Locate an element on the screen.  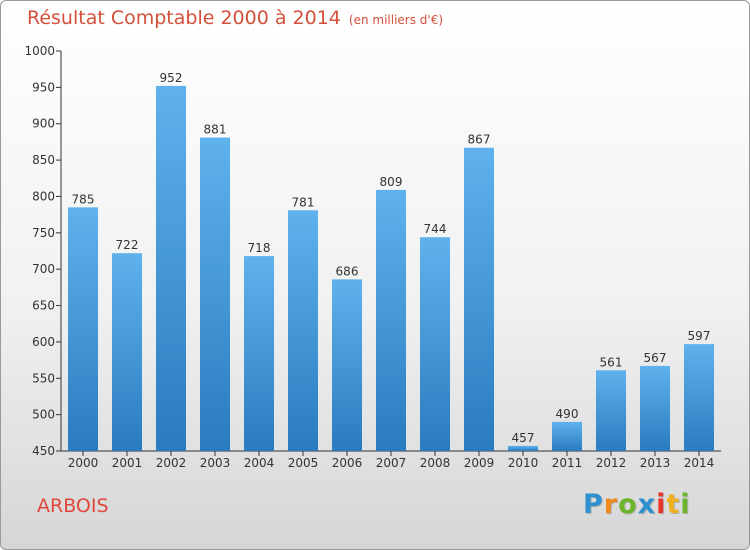
data-label-2010: 457 is located at coordinates (523, 438).